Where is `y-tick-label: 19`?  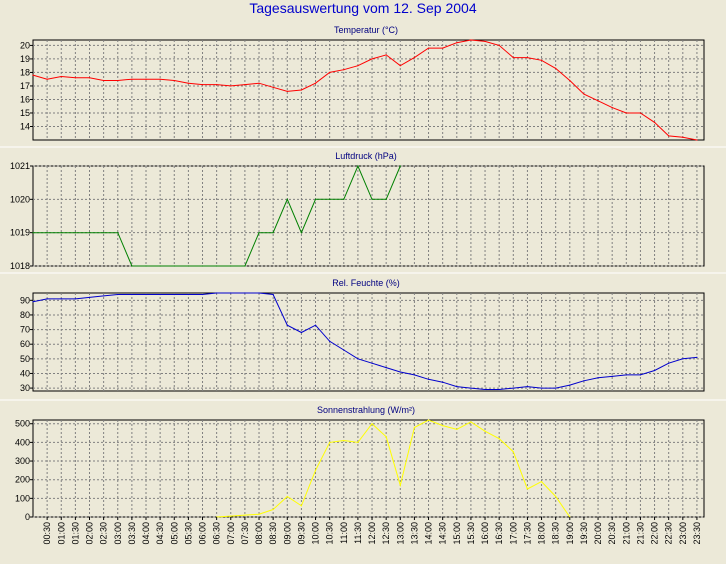
y-tick-label: 19 is located at coordinates (25, 59).